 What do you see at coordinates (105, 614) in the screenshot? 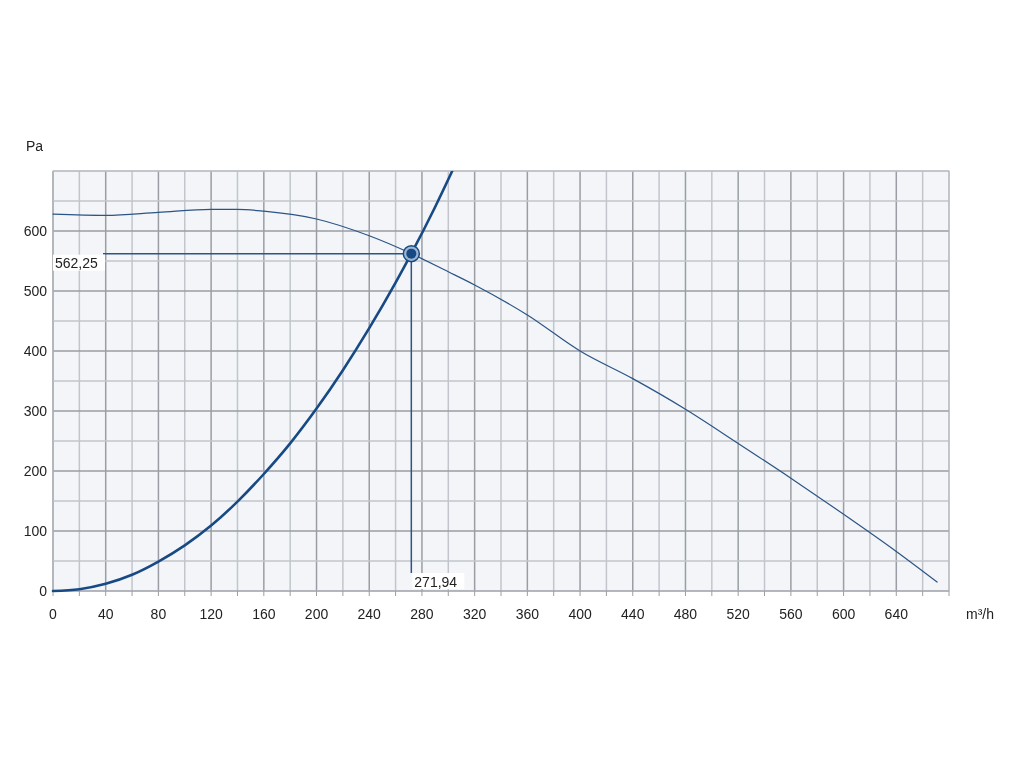
I see `x-tick-label: 40` at bounding box center [105, 614].